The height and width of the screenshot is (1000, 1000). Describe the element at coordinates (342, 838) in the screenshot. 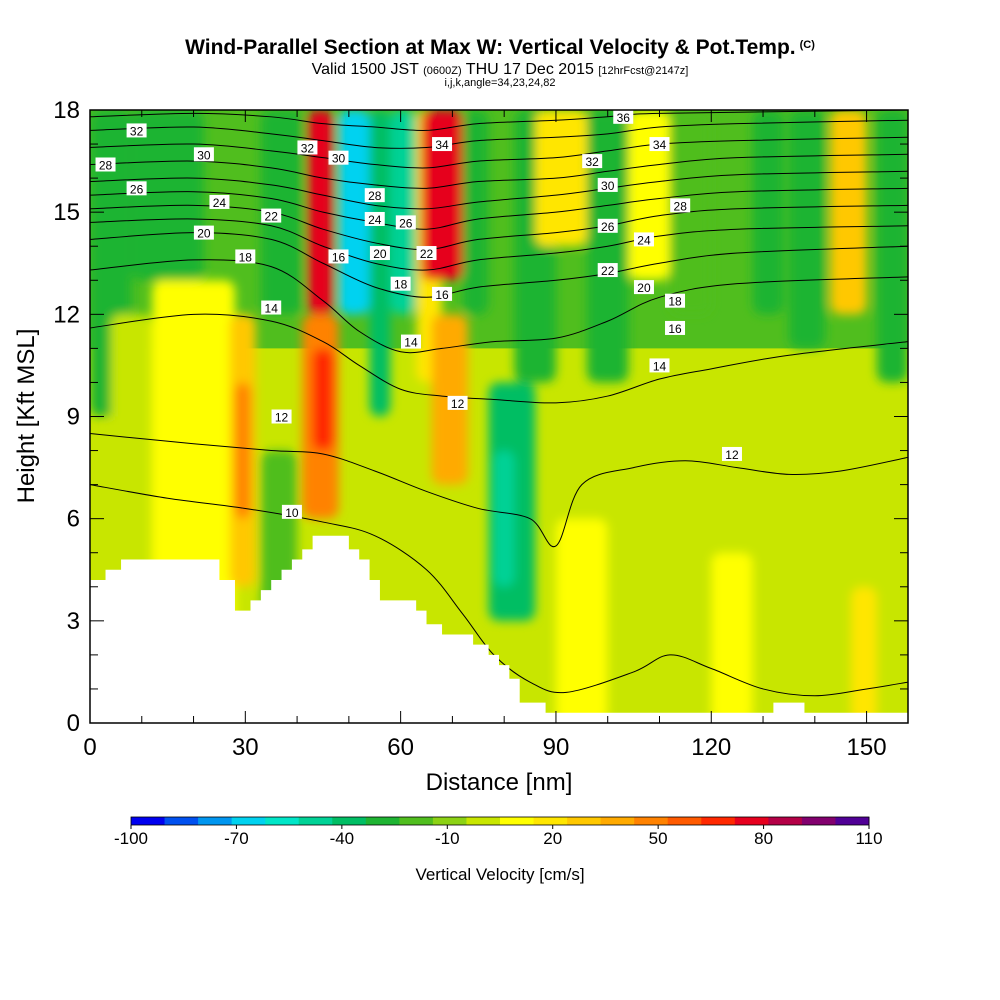

I see `colorbar-tick-label: -40` at that location.